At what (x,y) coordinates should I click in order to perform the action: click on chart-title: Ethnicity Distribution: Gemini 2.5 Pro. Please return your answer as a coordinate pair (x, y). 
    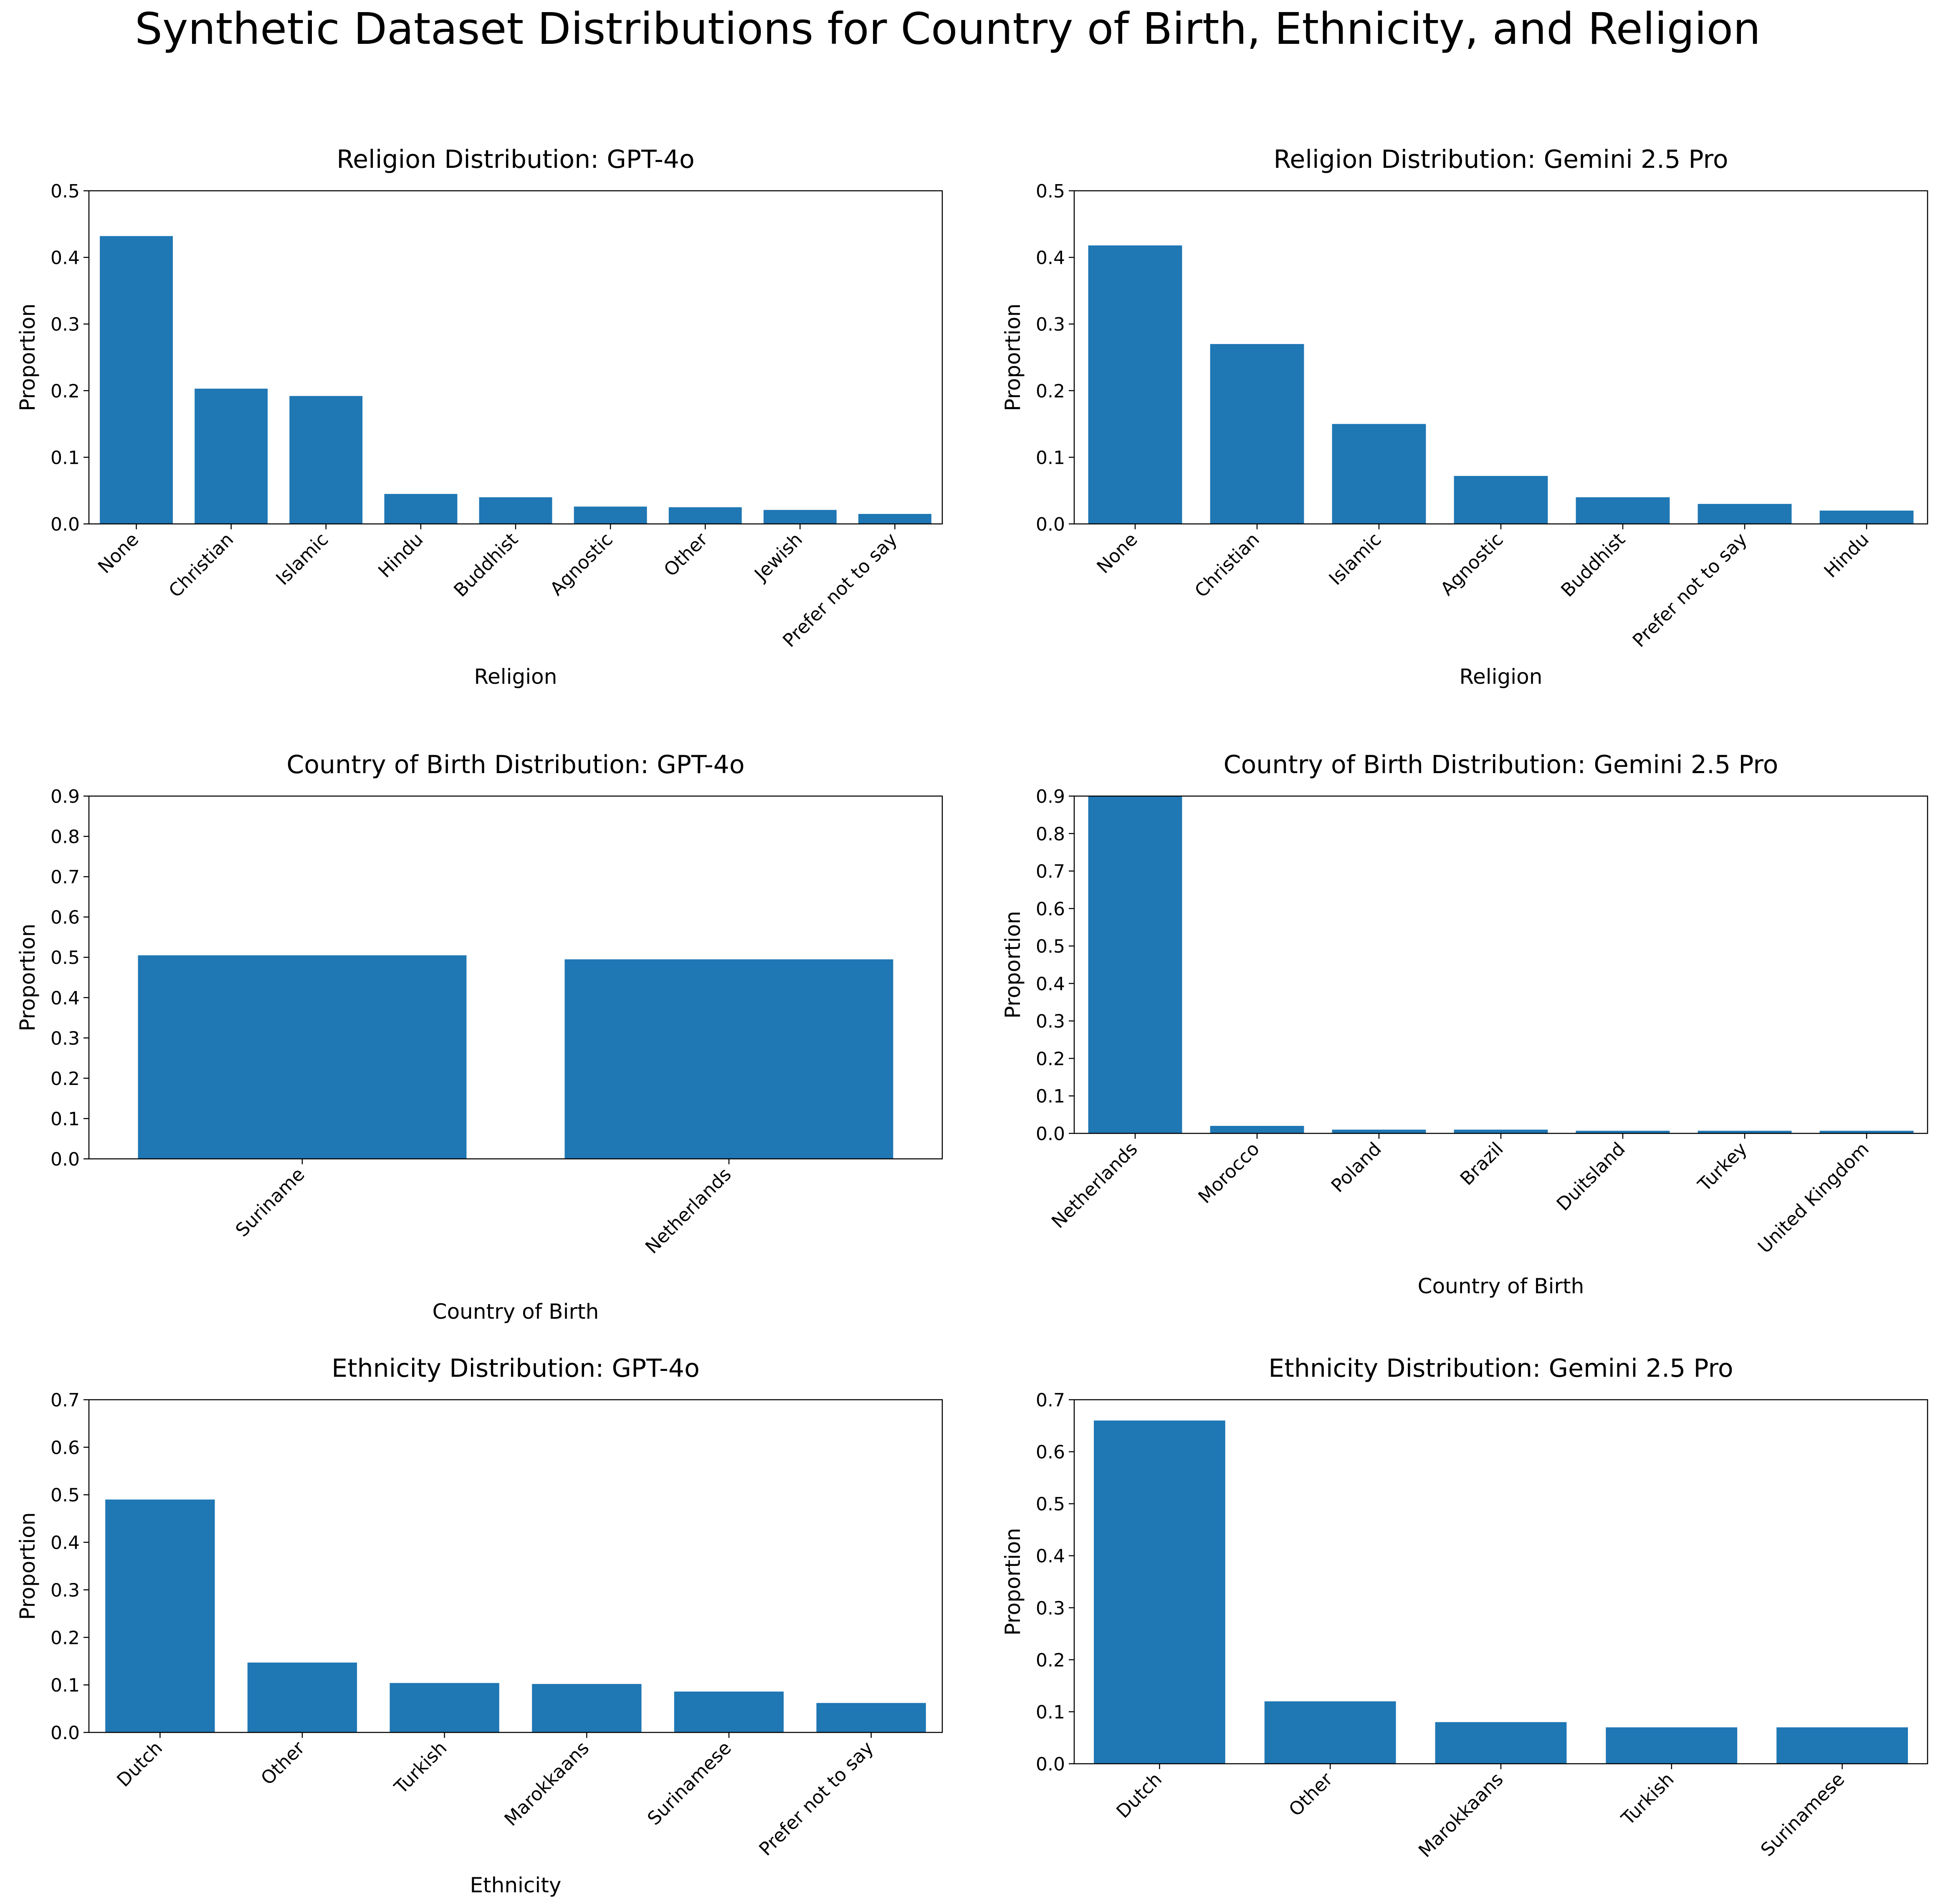
    Looking at the image, I should click on (1500, 1368).